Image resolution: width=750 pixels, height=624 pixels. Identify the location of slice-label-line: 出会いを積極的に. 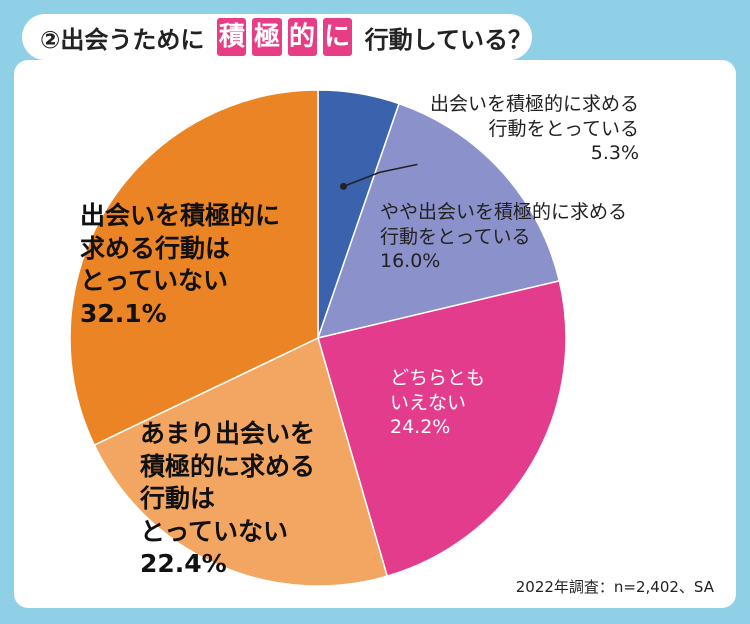
(180, 215).